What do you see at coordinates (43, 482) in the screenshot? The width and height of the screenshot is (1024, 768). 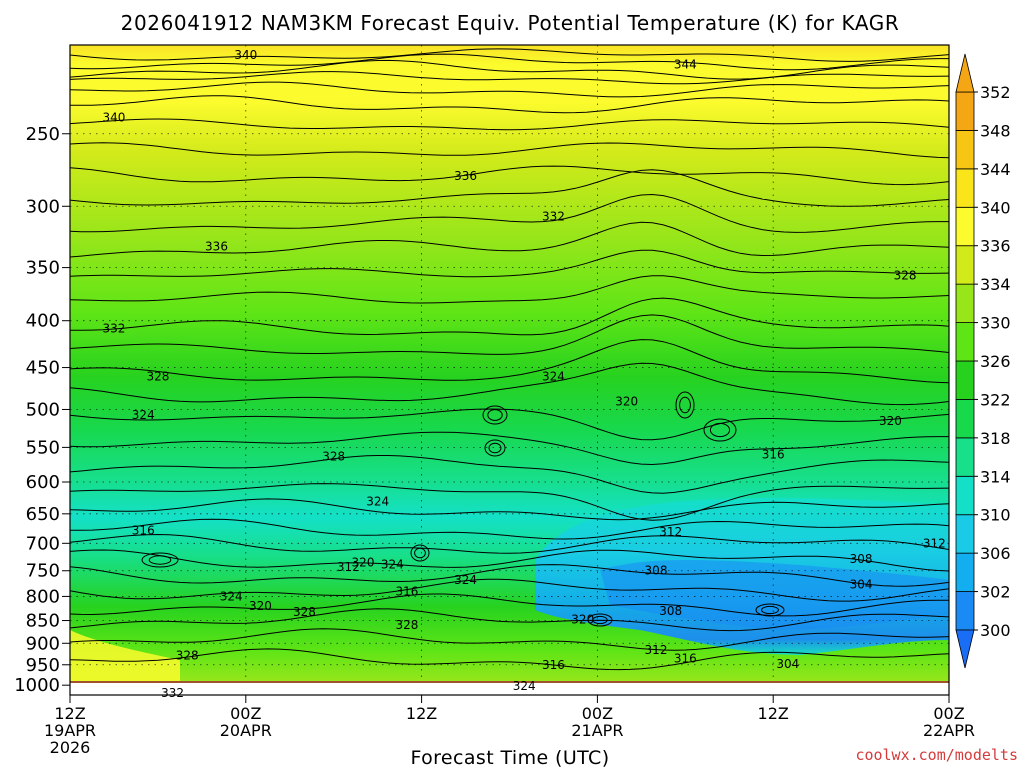 I see `y-tick-label: 600` at bounding box center [43, 482].